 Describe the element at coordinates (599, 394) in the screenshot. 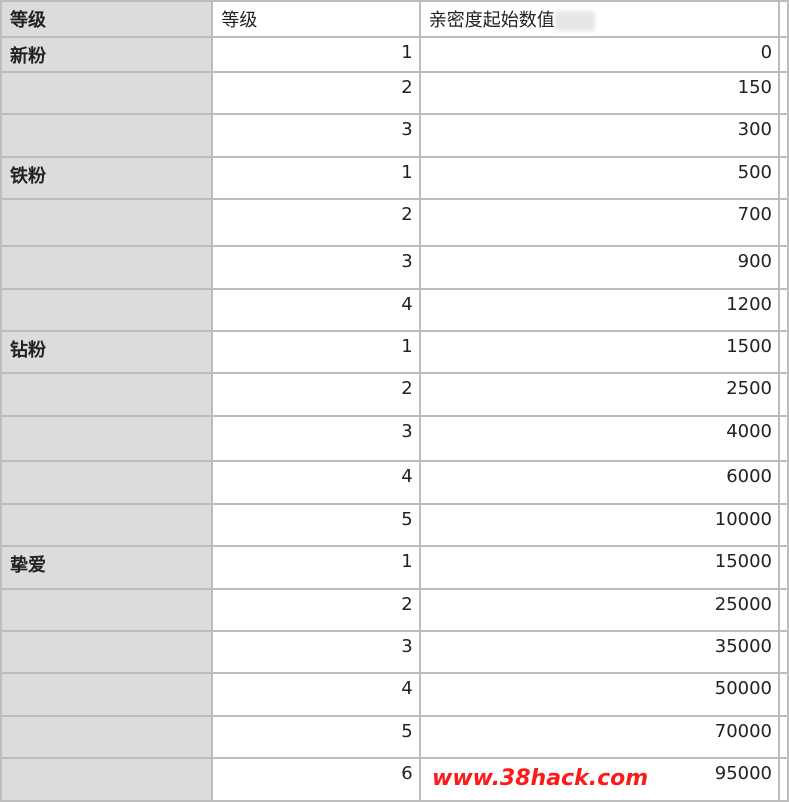

I see `value-cell: 2500` at that location.